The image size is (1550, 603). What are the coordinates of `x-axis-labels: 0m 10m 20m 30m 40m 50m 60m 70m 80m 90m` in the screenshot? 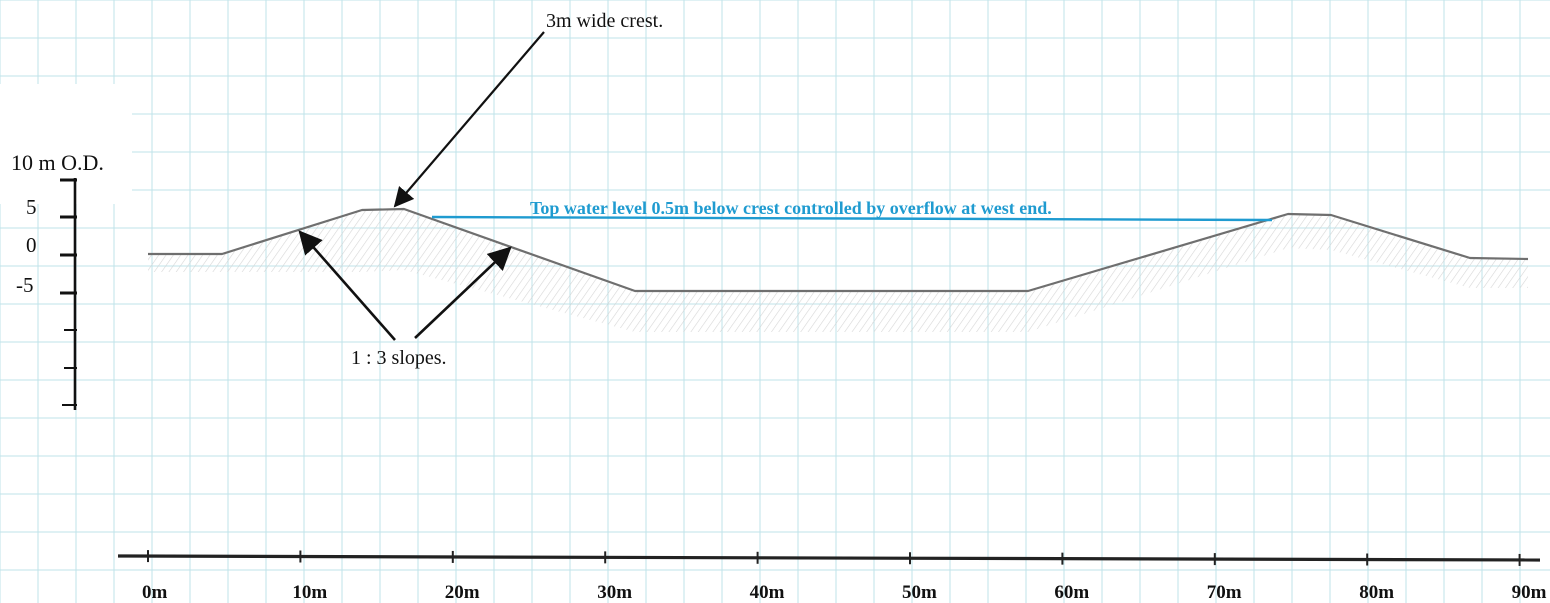 It's located at (844, 592).